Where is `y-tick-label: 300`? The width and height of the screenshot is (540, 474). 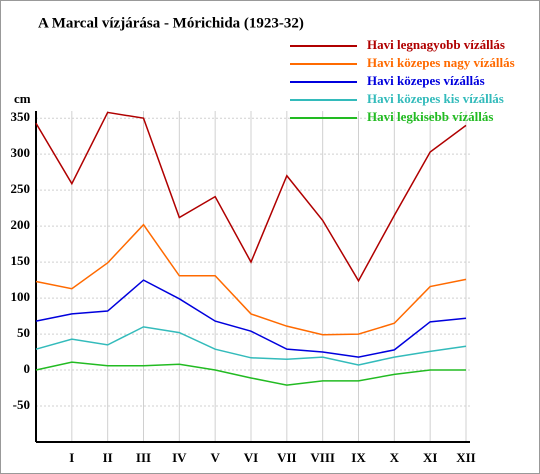
y-tick-label: 300 is located at coordinates (21, 152).